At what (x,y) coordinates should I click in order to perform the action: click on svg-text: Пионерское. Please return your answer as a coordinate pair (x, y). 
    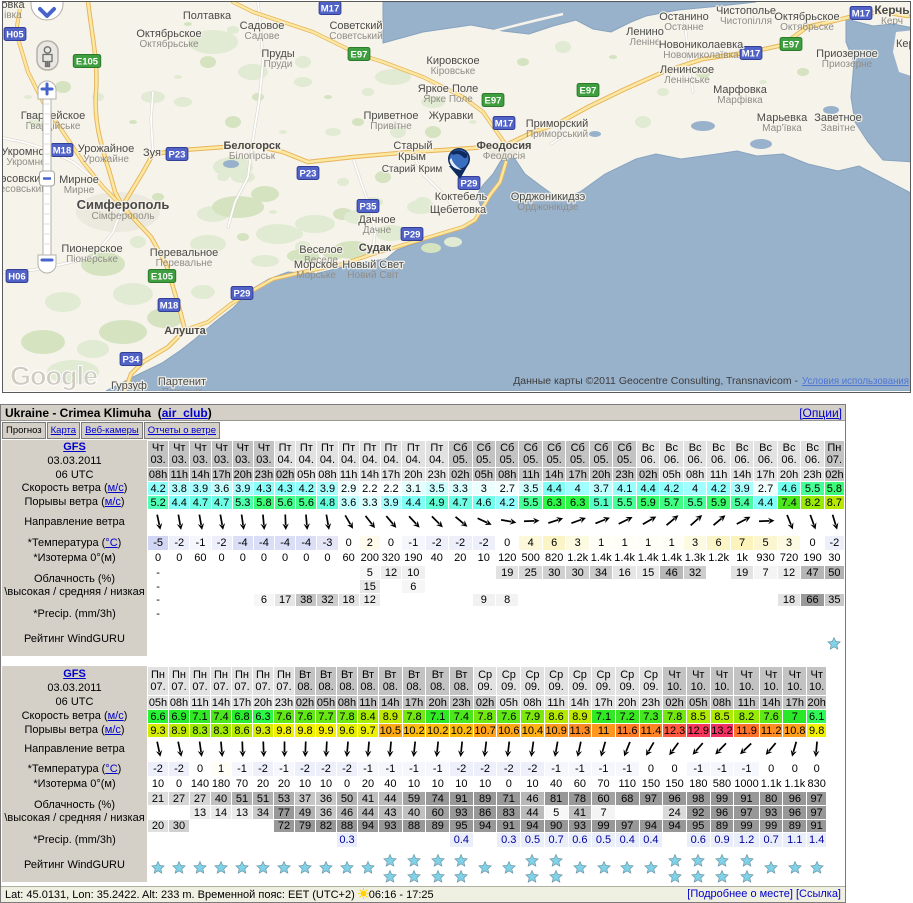
    Looking at the image, I should click on (91, 249).